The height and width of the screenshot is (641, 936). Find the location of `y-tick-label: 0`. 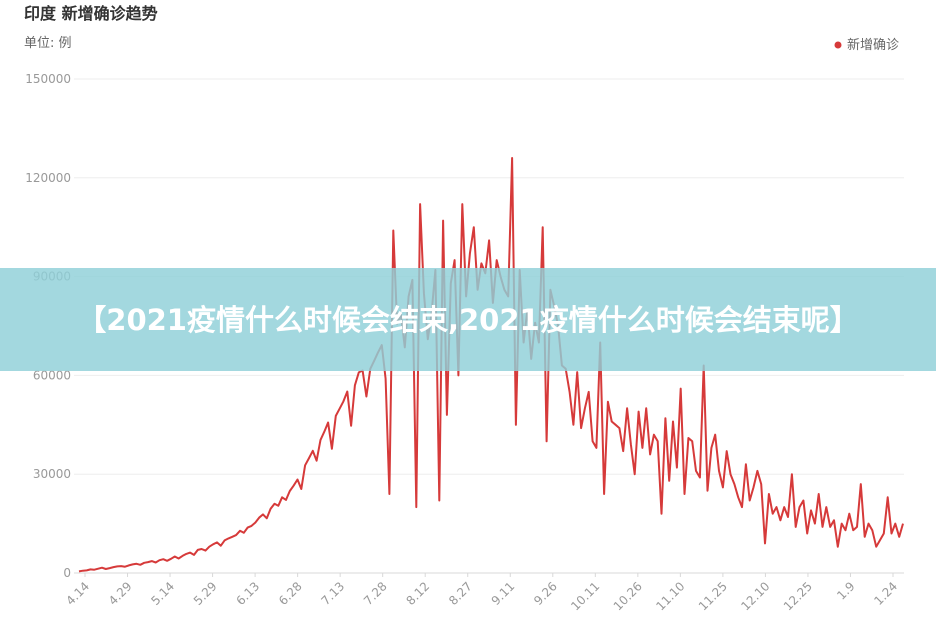

y-tick-label: 0 is located at coordinates (67, 573).